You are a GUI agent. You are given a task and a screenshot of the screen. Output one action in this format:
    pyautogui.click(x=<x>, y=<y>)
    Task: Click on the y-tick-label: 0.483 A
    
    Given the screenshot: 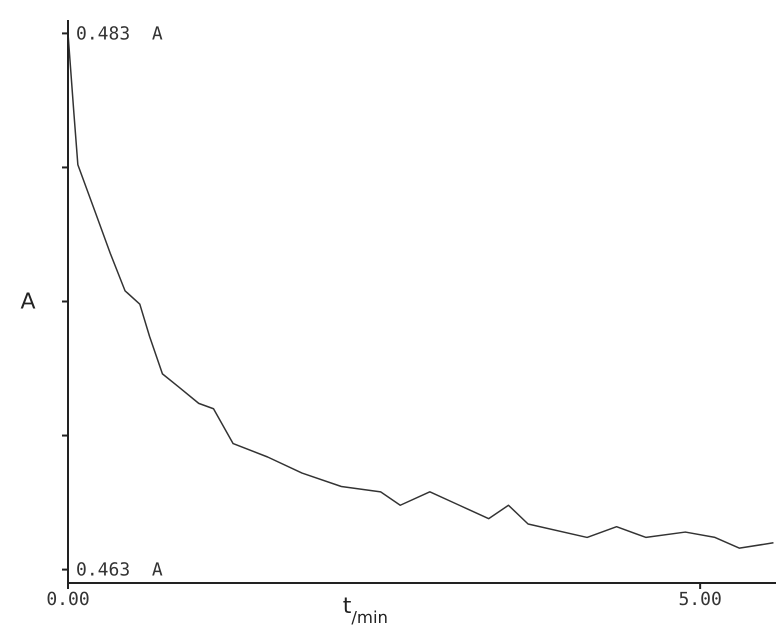 What is the action you would take?
    pyautogui.click(x=119, y=33)
    